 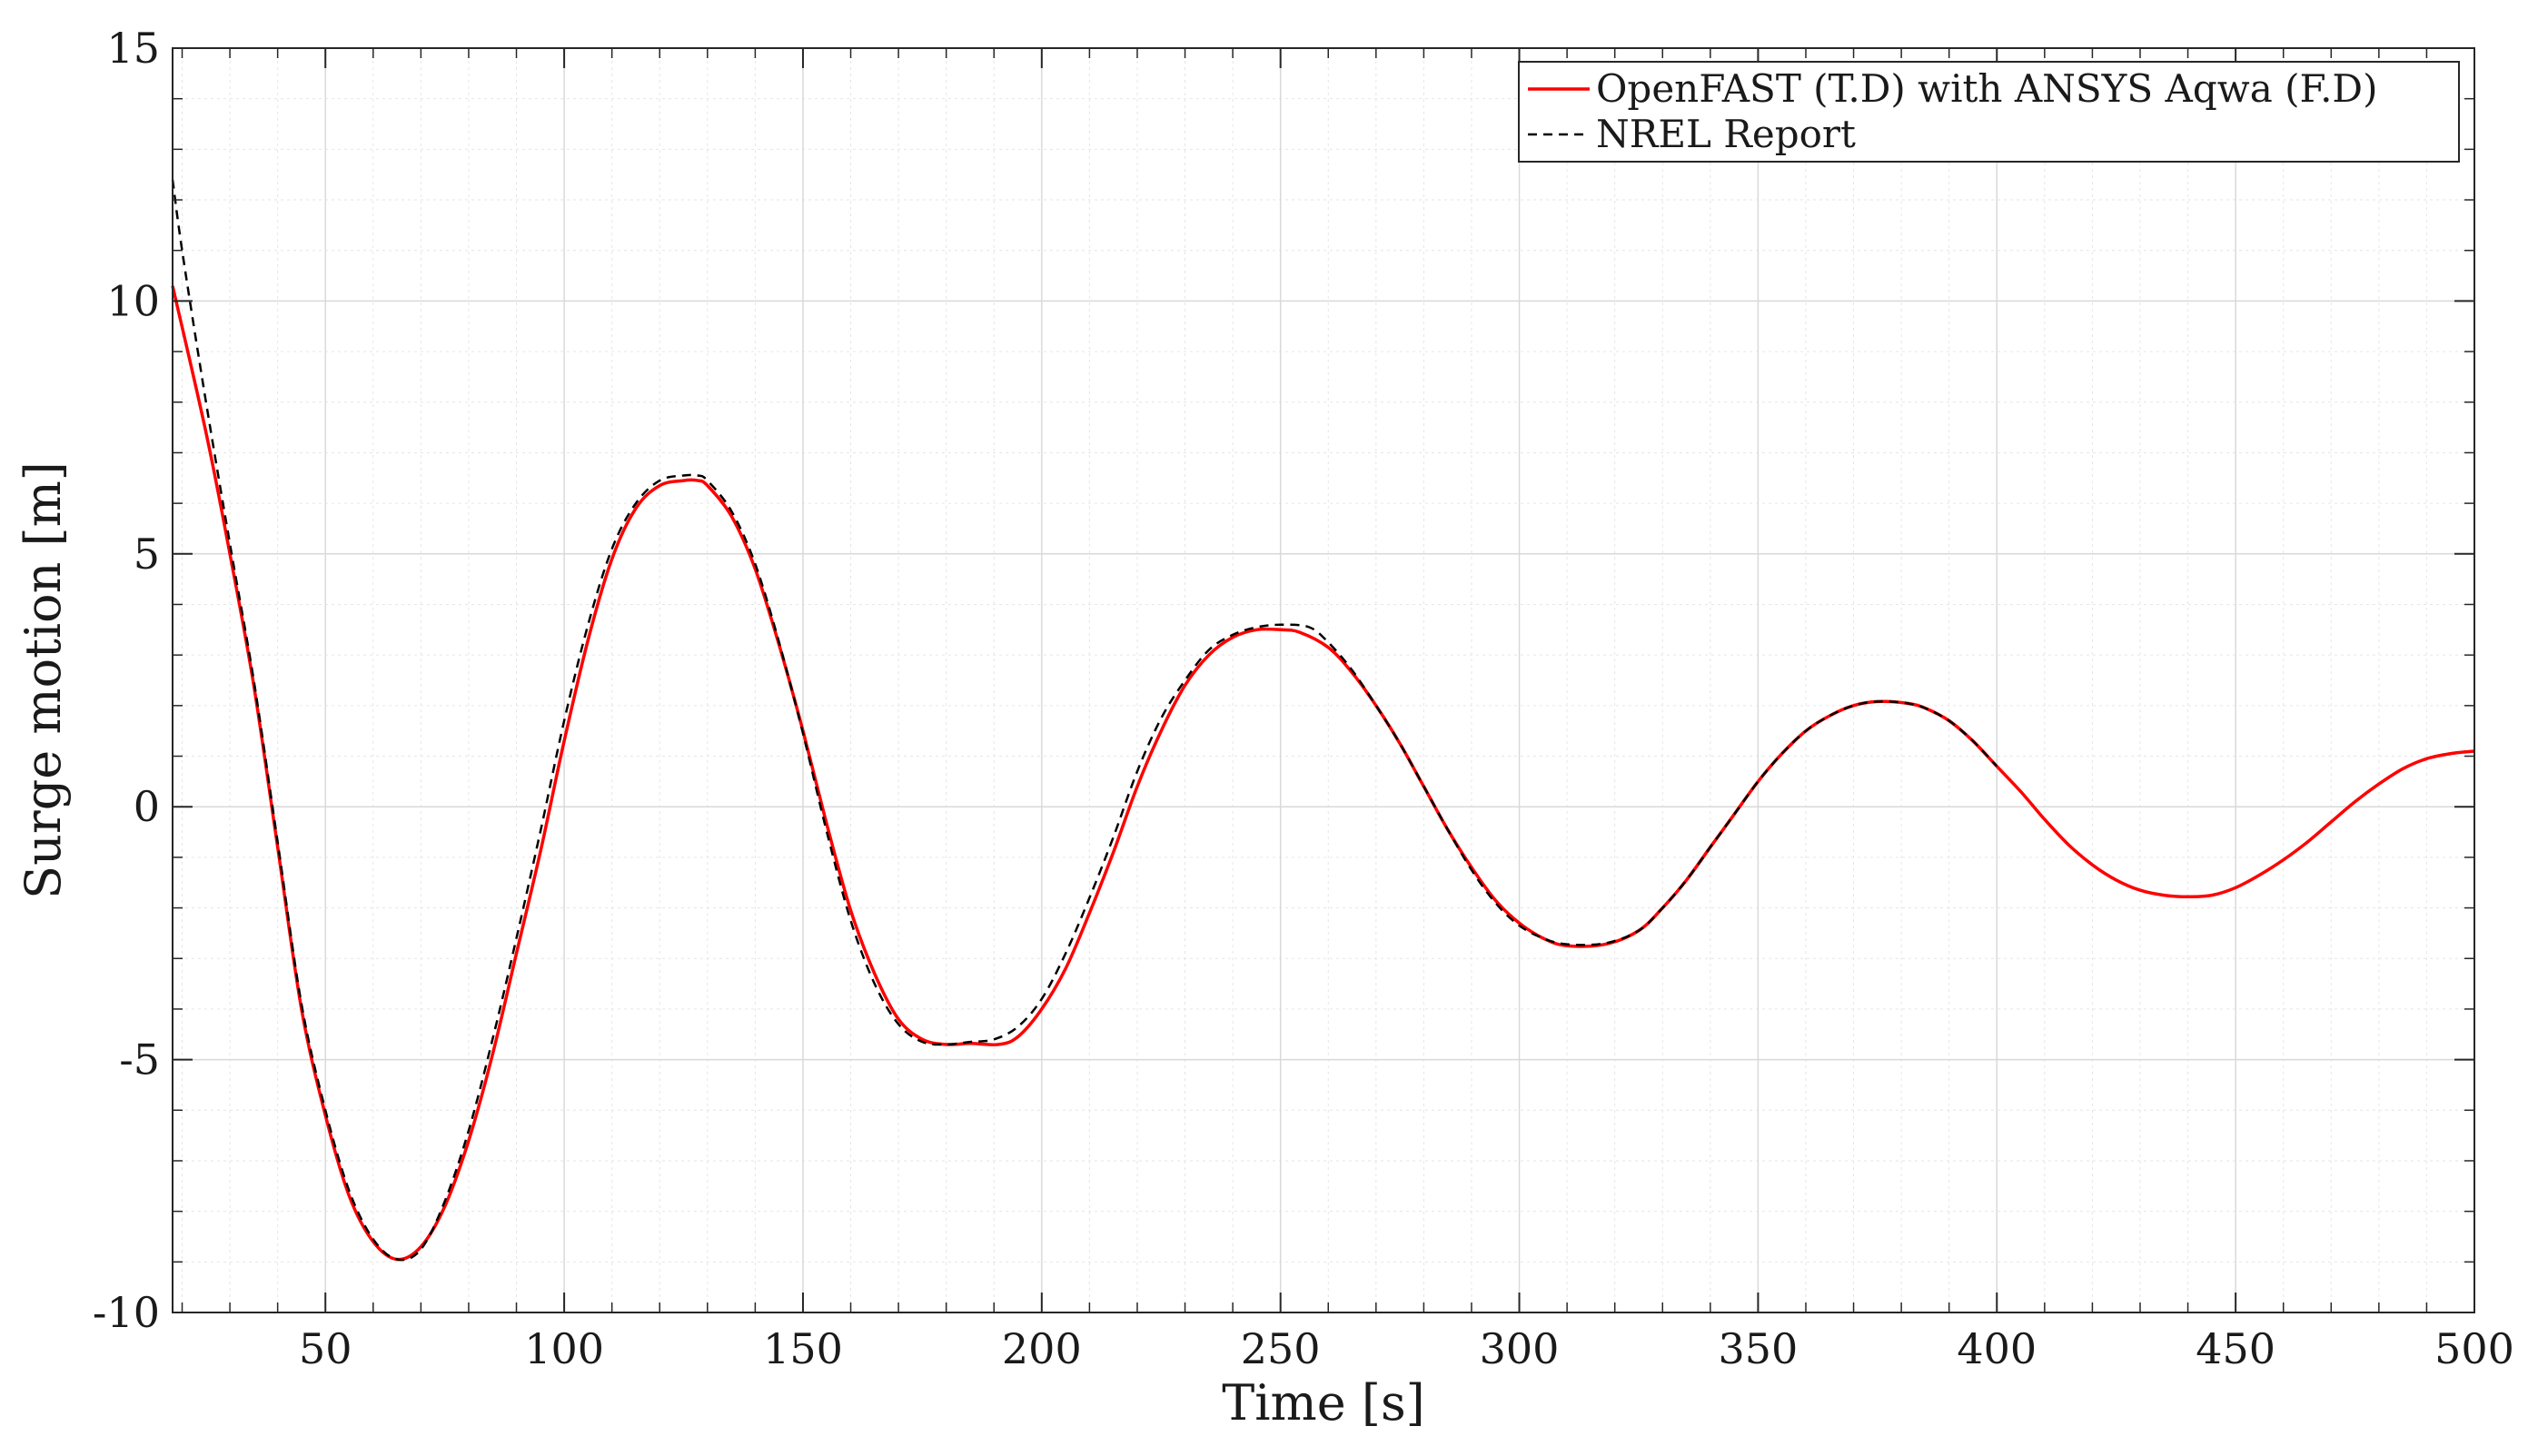 I want to click on x-tick-label: 500, so click(x=2474, y=1349).